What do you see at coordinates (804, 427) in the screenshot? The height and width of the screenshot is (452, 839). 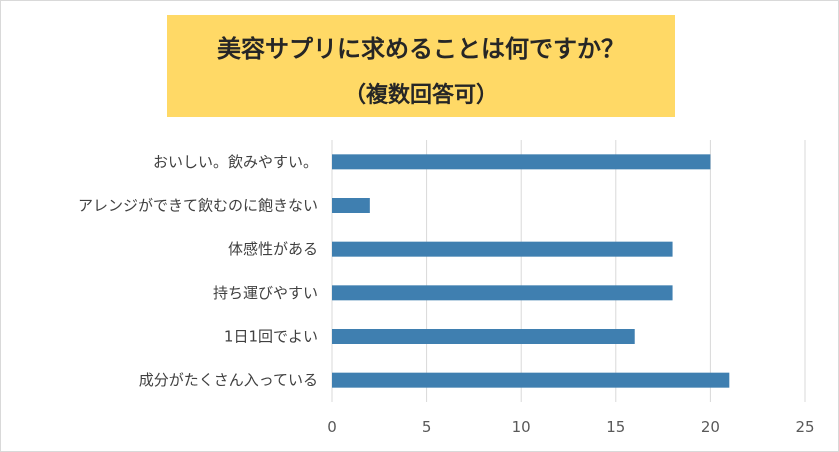 I see `x-tick-label: 25` at bounding box center [804, 427].